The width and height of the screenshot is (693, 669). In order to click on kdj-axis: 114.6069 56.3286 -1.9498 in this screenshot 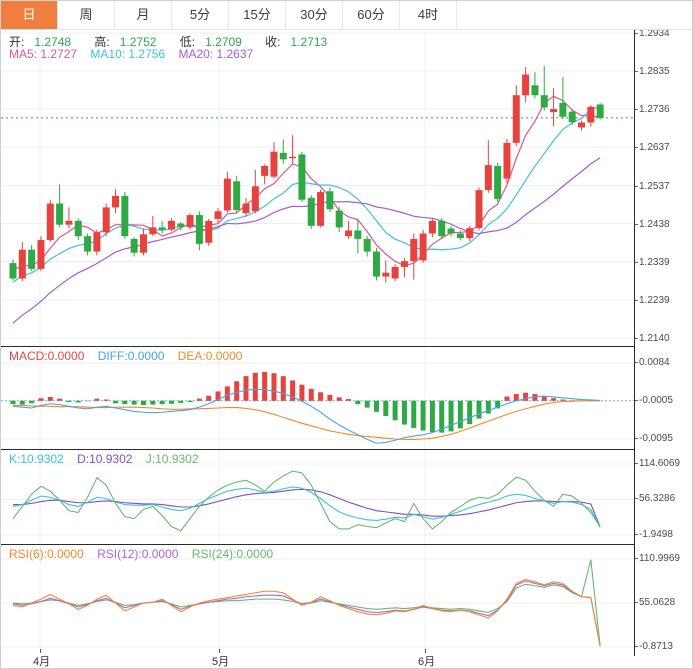, I will do `click(663, 496)`.